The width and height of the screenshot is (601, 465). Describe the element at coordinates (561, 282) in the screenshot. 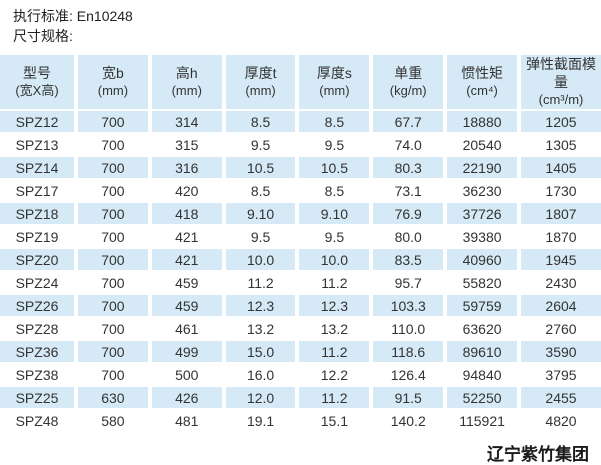

I see `table-cell: 2430` at that location.